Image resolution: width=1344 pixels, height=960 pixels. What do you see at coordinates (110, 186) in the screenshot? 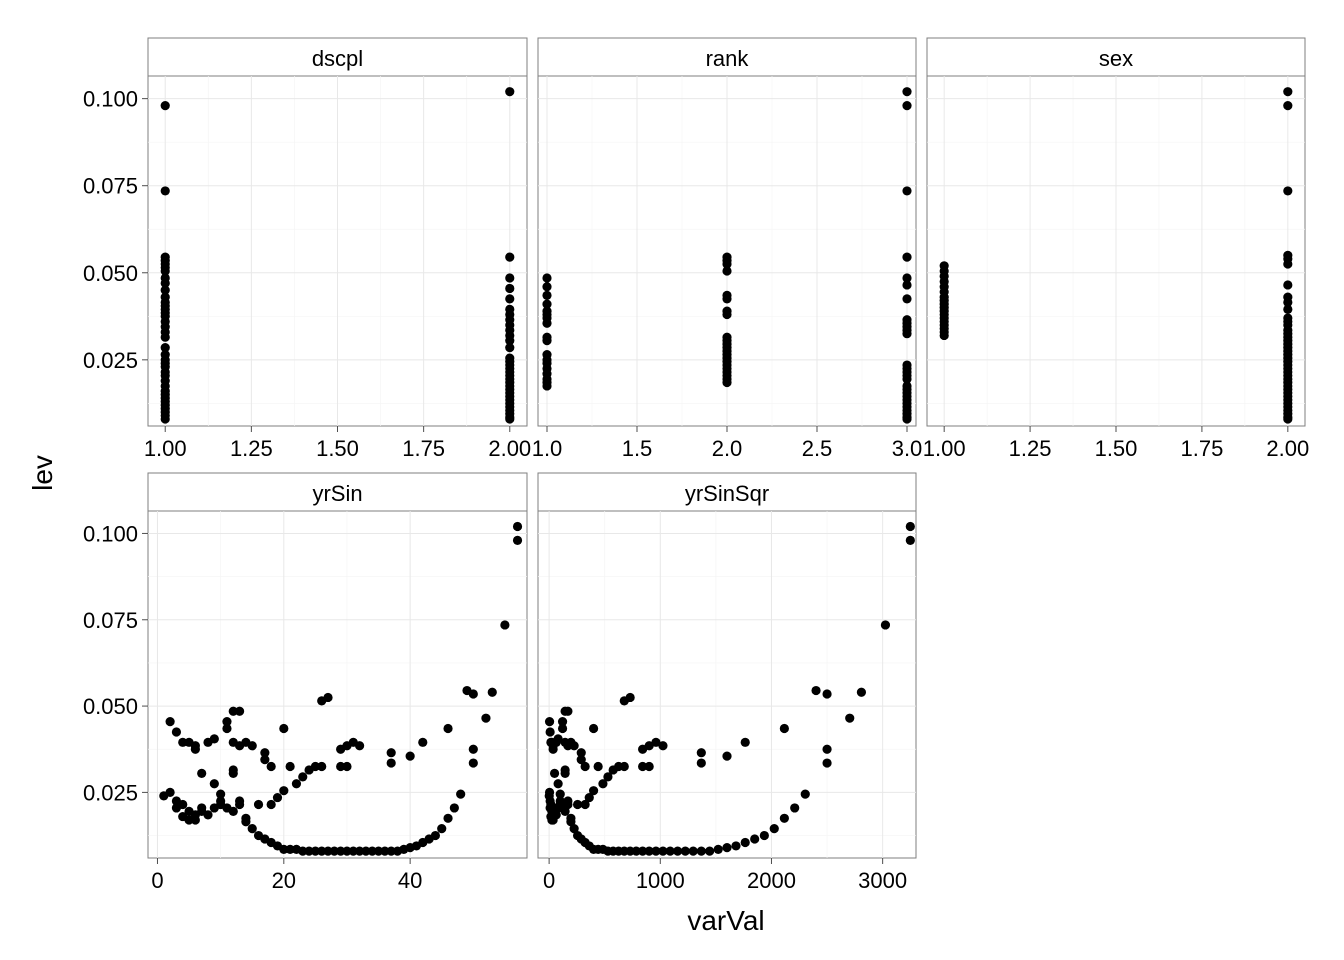
I see `y-tick-label: 0.075` at bounding box center [110, 186].